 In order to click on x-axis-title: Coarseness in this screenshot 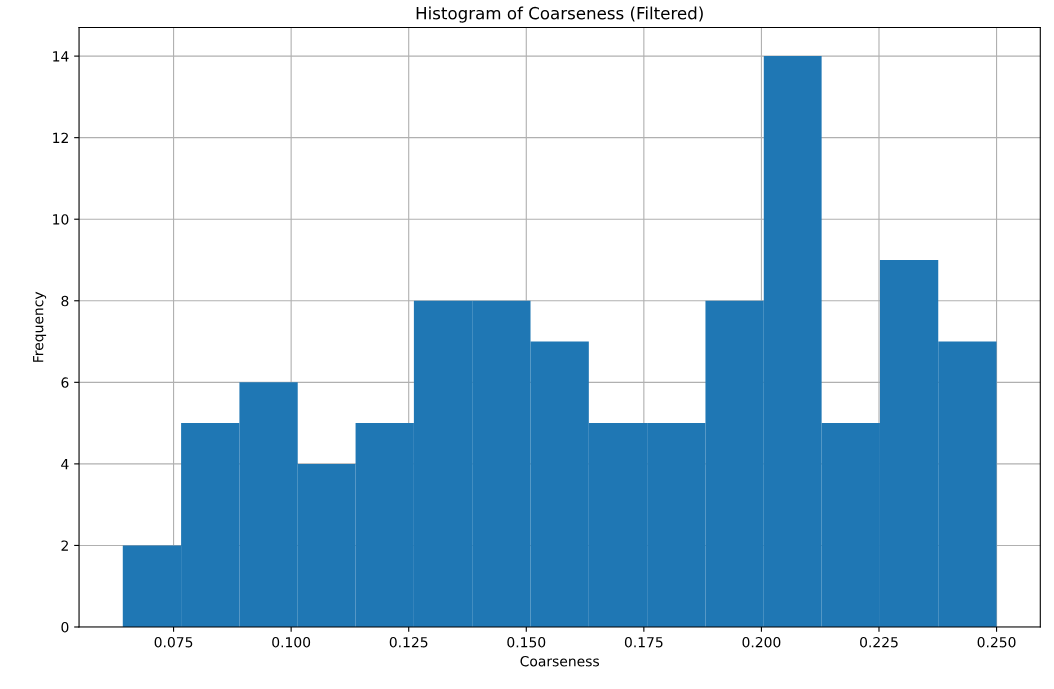, I will do `click(559, 661)`.